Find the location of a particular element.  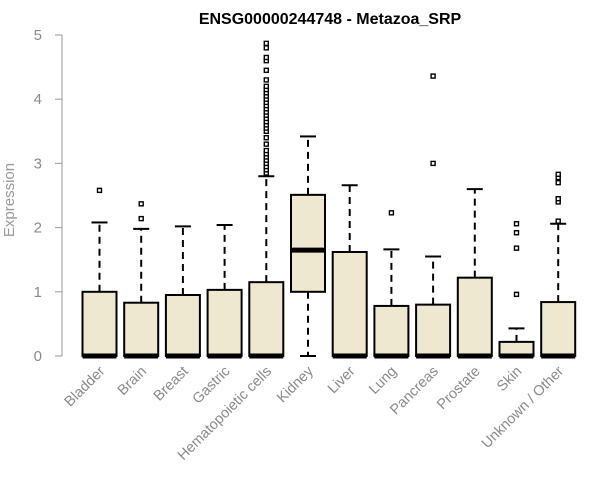

y-tick-label: 2 is located at coordinates (38, 228).